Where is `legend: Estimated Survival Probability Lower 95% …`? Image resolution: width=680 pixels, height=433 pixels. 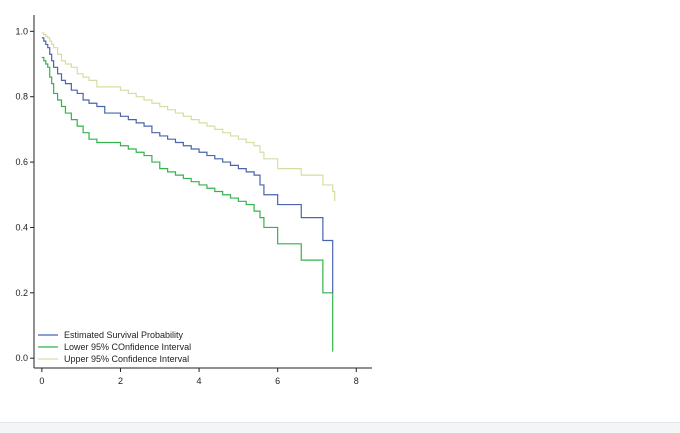
legend: Estimated Survival Probability Lower 95% … is located at coordinates (114, 347).